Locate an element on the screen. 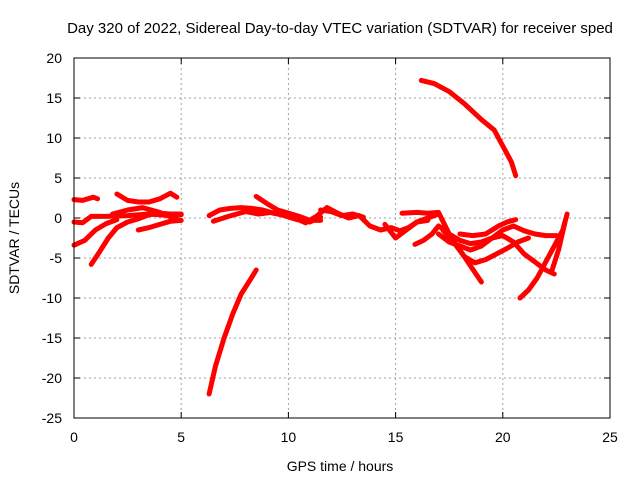 This screenshot has width=640, height=480. y-tick-label: -25 is located at coordinates (52, 418).